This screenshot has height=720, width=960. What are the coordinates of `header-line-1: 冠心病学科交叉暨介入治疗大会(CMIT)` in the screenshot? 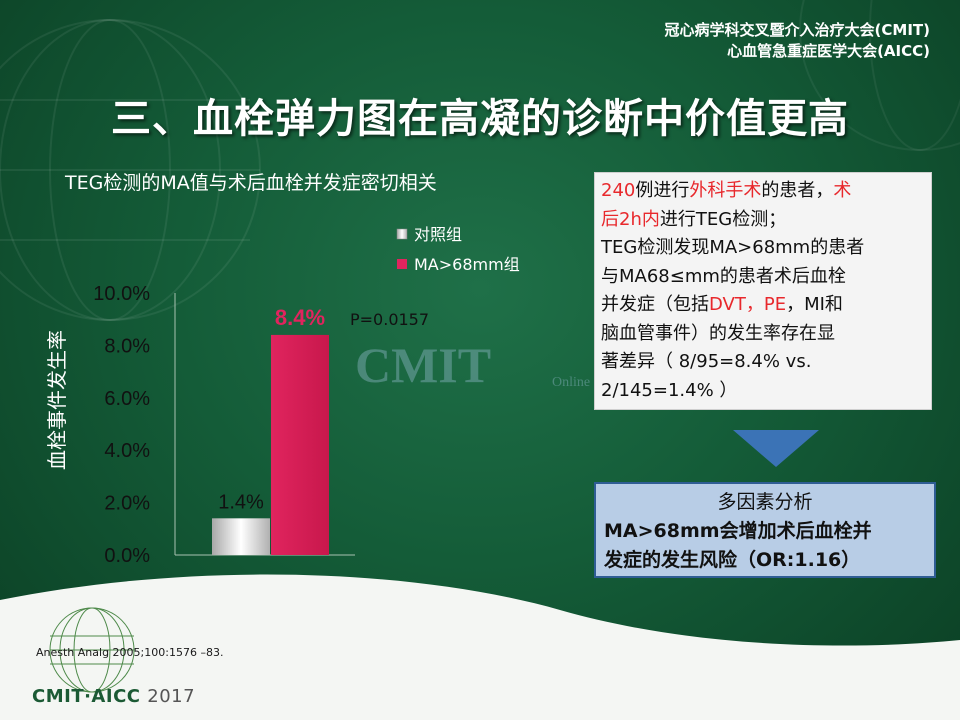 It's located at (797, 30).